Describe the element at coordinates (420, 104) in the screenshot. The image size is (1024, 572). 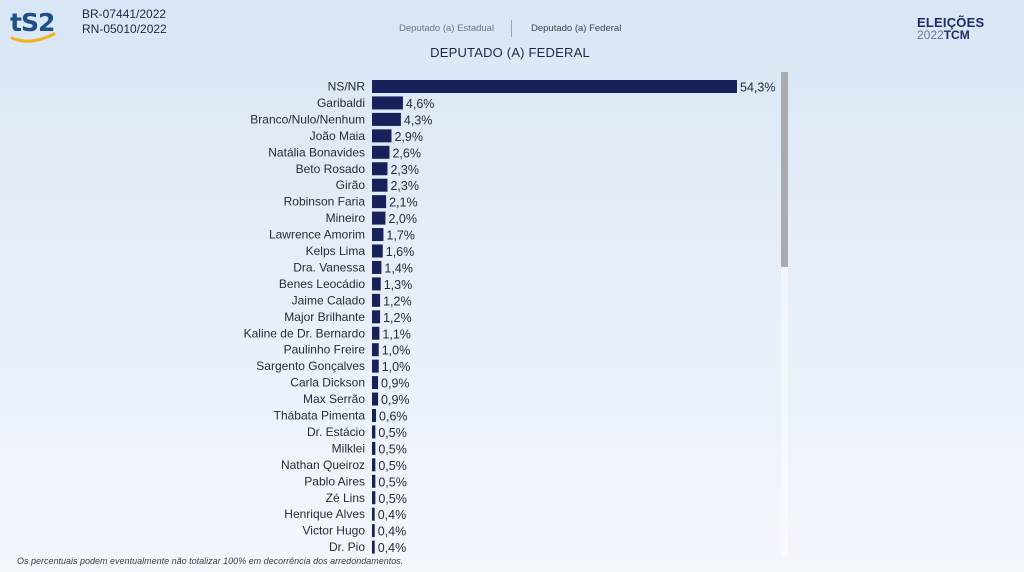
I see `value-label: 4,6%` at that location.